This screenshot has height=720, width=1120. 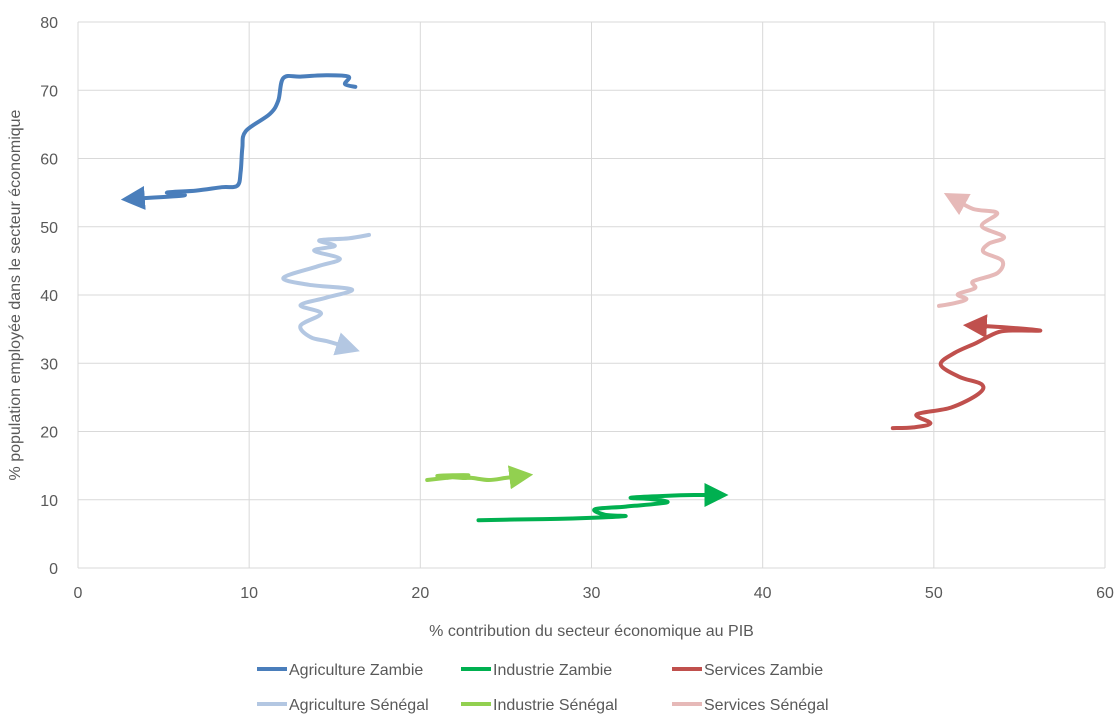 What do you see at coordinates (49, 433) in the screenshot?
I see `y-tick-label: 20` at bounding box center [49, 433].